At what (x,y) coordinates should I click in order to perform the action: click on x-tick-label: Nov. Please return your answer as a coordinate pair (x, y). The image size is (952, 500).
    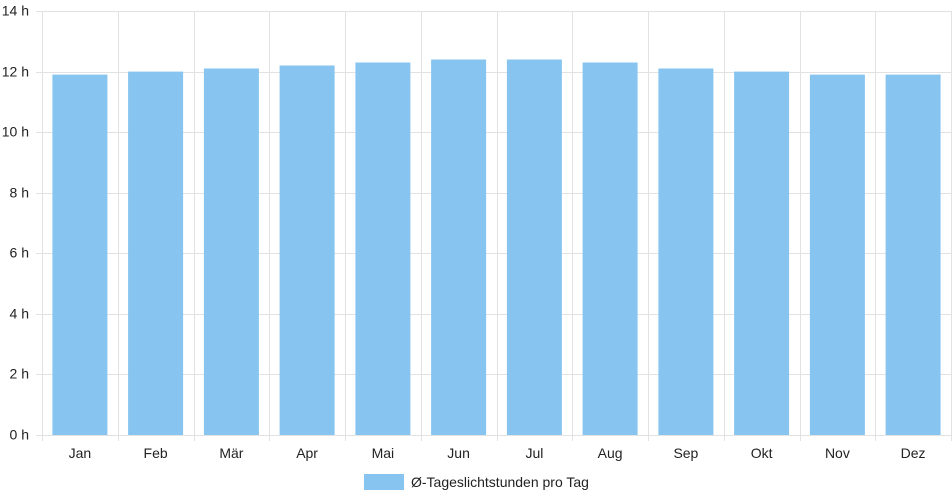
    Looking at the image, I should click on (837, 453).